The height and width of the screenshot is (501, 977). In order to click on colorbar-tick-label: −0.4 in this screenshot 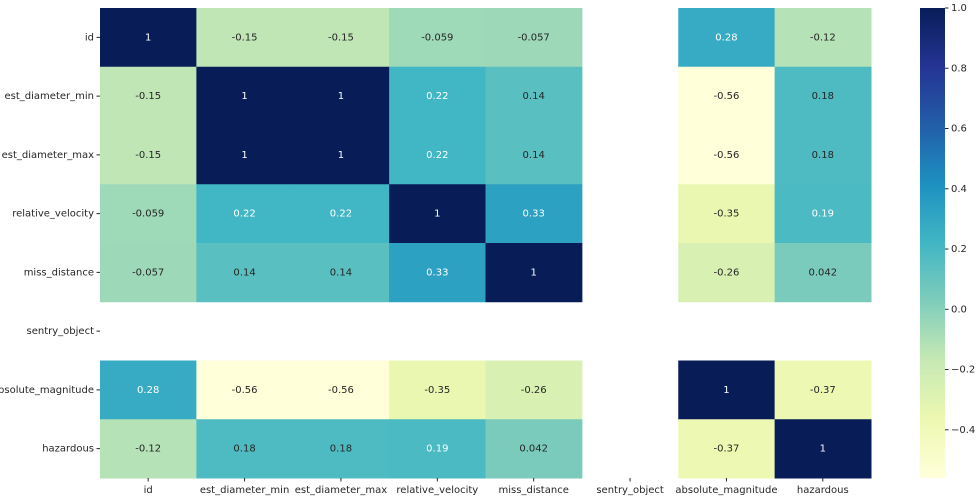, I will do `click(963, 430)`.